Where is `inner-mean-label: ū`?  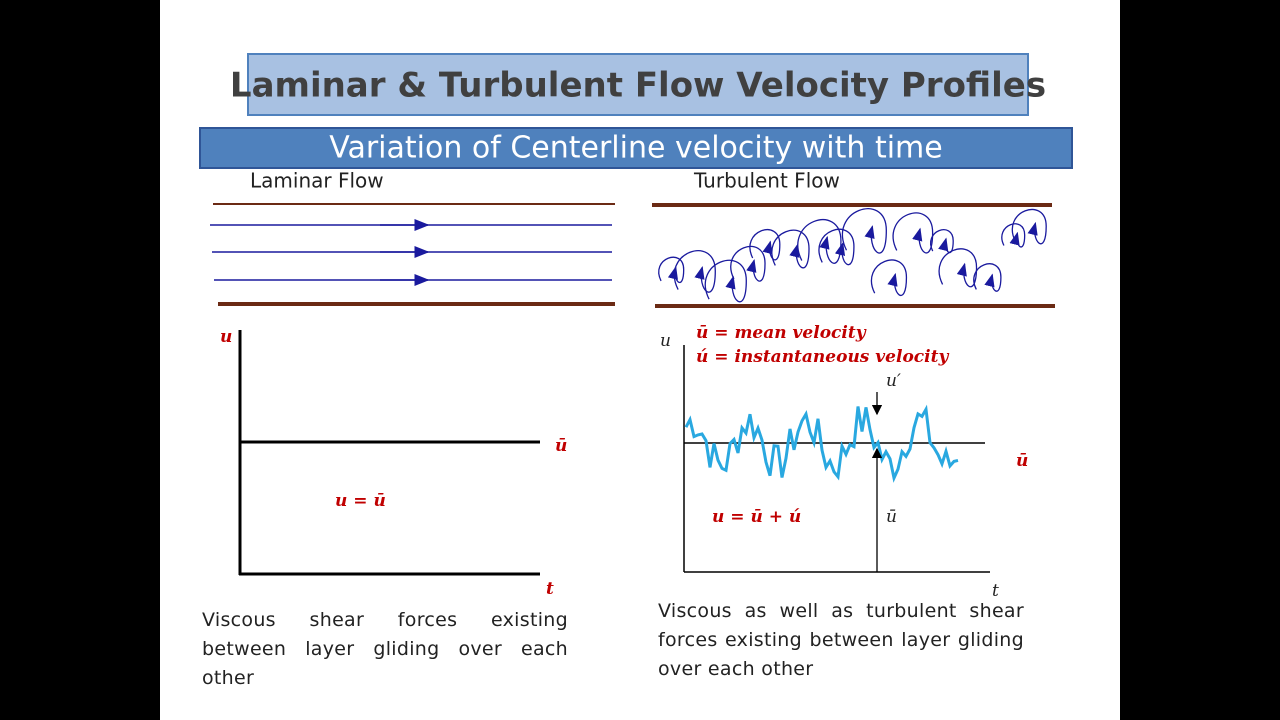 inner-mean-label: ū is located at coordinates (891, 517).